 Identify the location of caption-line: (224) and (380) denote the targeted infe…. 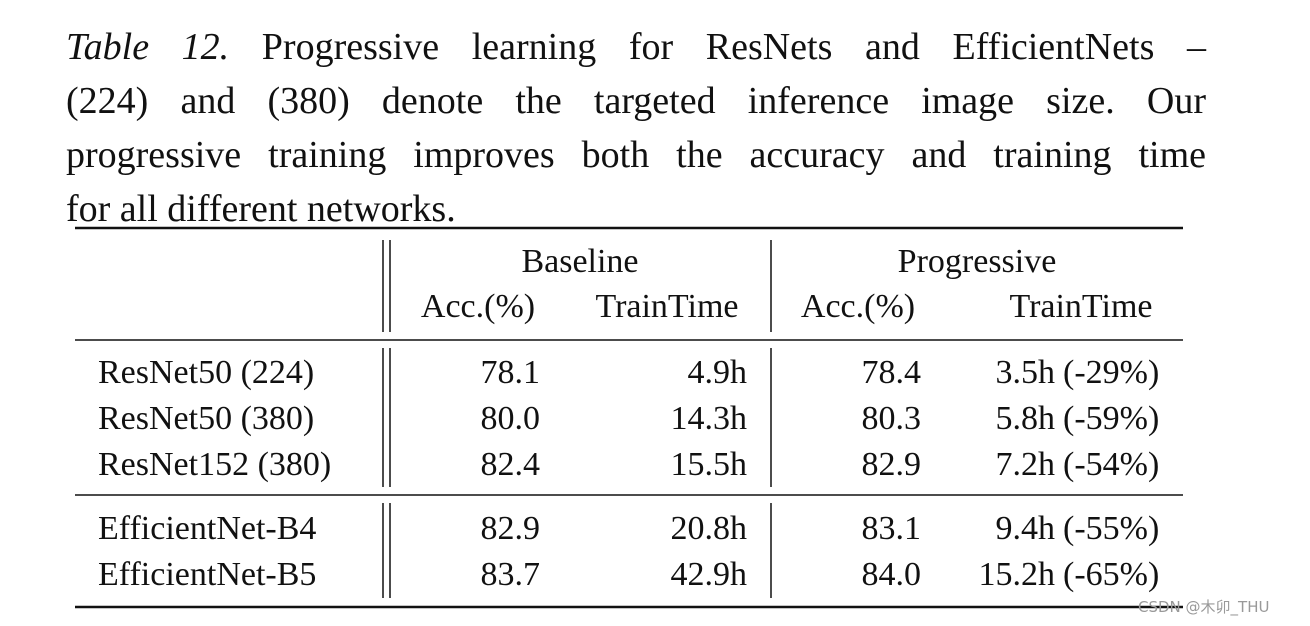
(636, 101).